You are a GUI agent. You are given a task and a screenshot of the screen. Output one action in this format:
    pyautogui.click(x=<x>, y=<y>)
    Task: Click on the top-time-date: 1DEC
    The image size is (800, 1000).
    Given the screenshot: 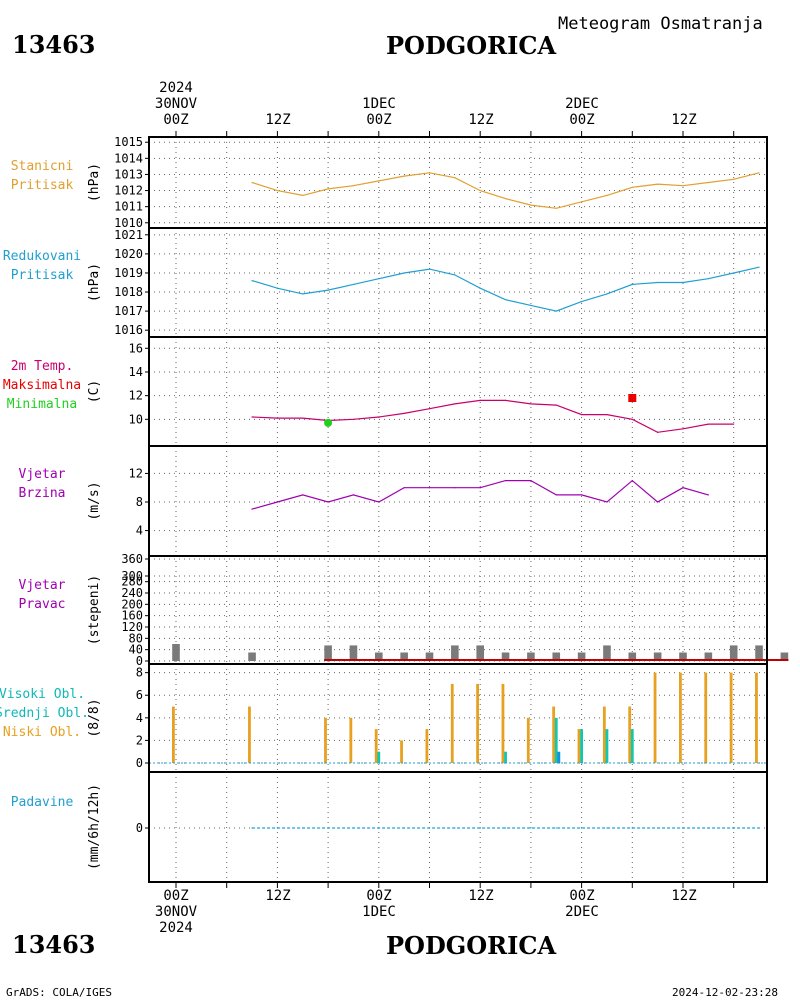 What is the action you would take?
    pyautogui.click(x=379, y=104)
    